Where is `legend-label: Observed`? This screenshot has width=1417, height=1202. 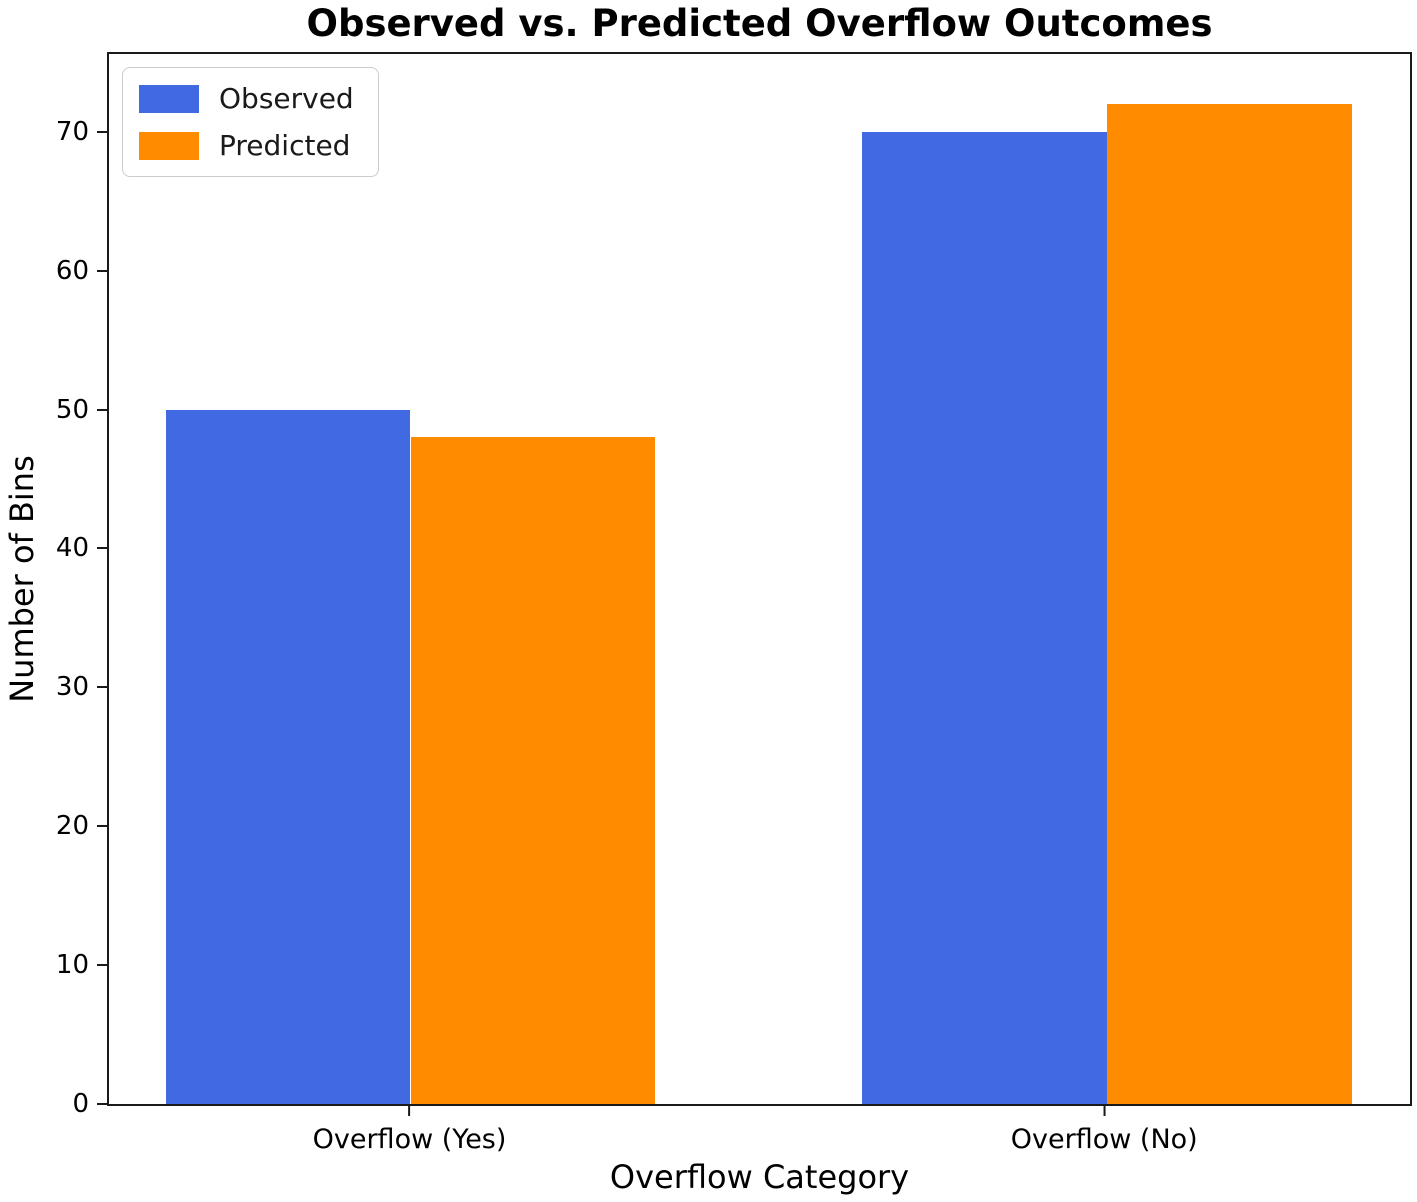
legend-label: Observed is located at coordinates (286, 98).